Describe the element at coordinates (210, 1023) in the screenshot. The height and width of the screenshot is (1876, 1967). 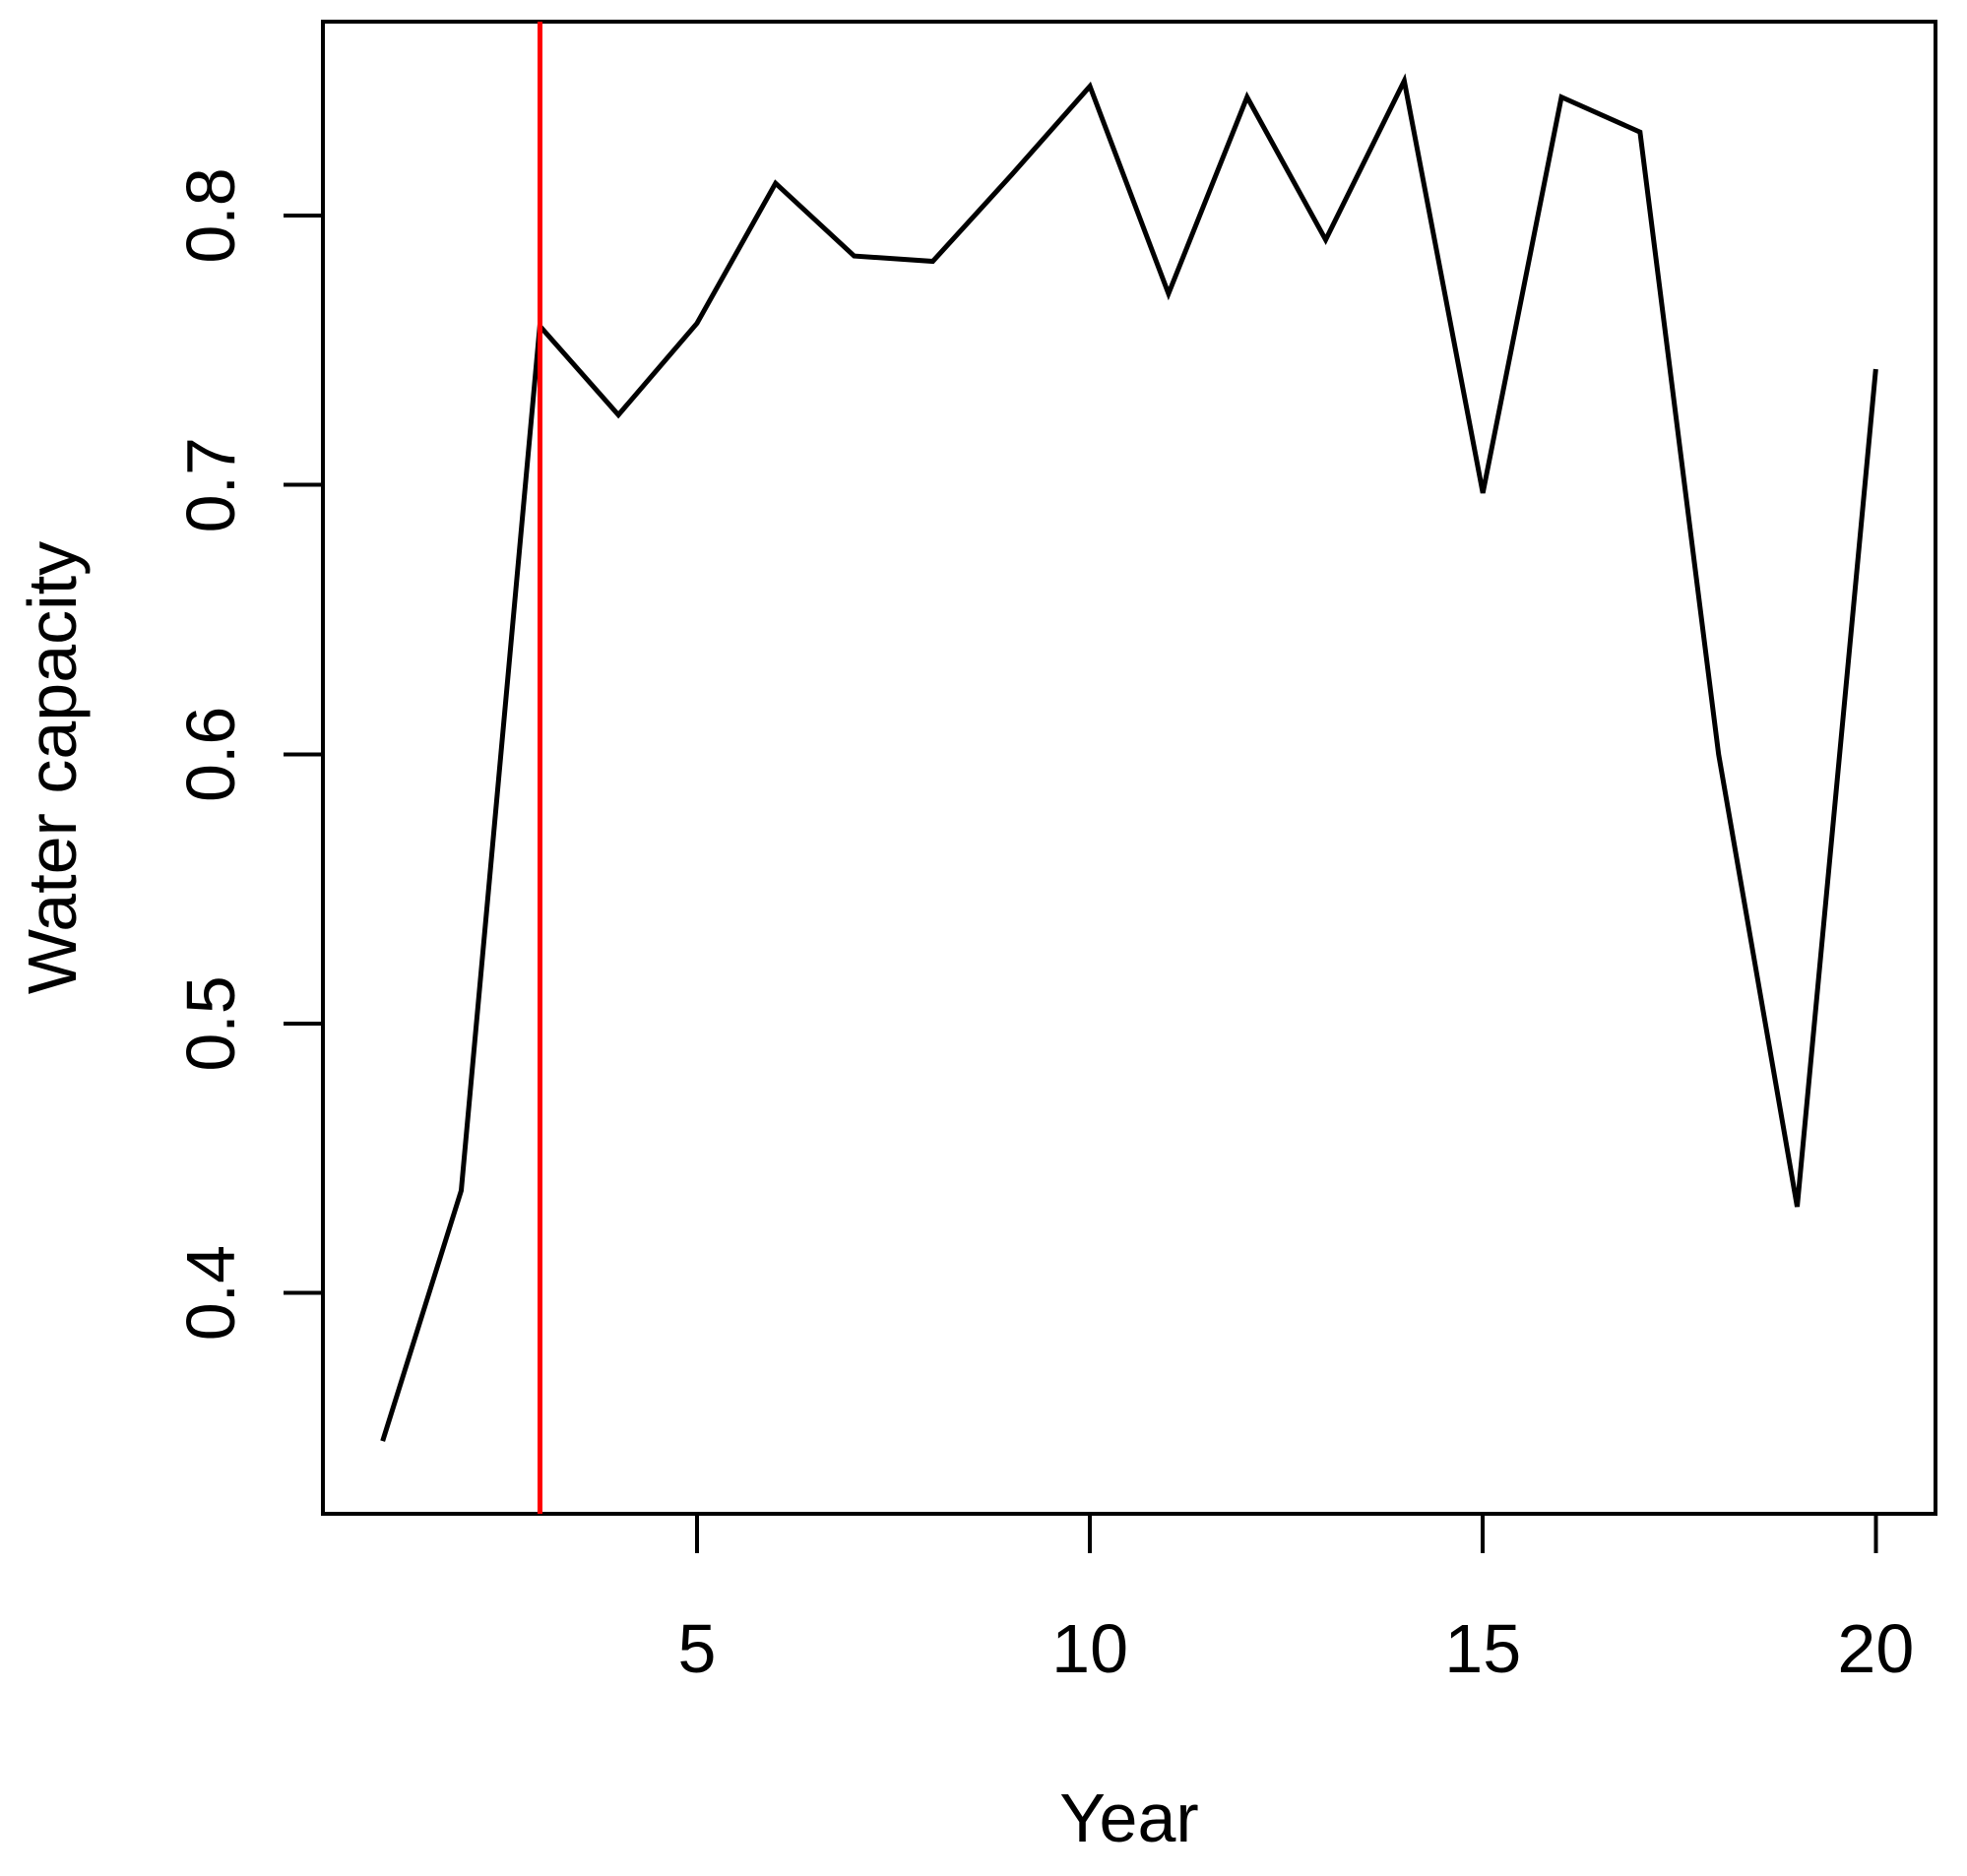
I see `y-tick-label: 0.5` at that location.